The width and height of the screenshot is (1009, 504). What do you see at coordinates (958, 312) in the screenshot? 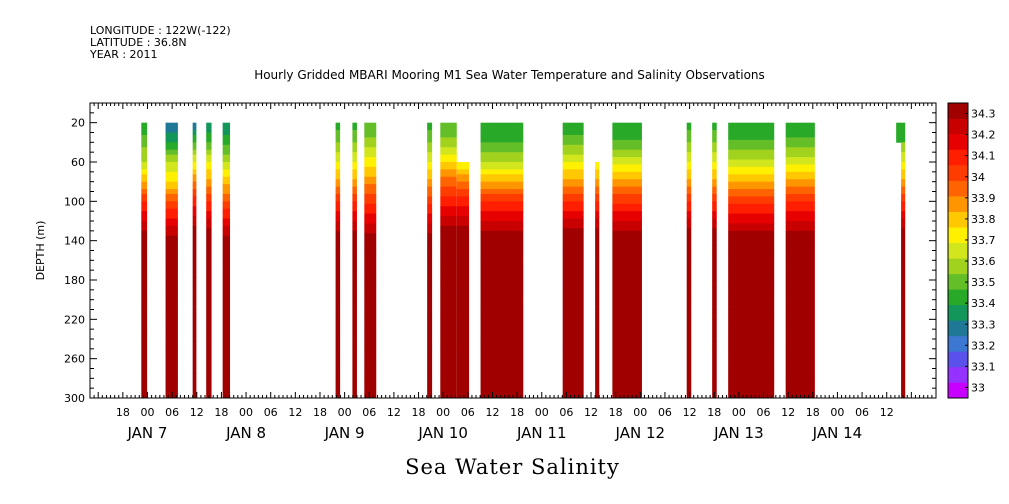
I see `colorbar-swatch` at bounding box center [958, 312].